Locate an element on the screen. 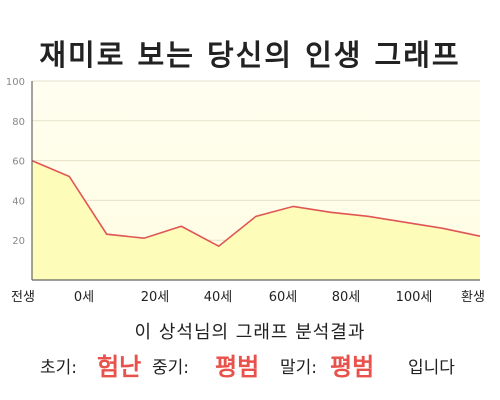 The width and height of the screenshot is (500, 400). verdict-line: 초기: 험난 중기: 평범 말기: 평범 입니다 is located at coordinates (250, 365).